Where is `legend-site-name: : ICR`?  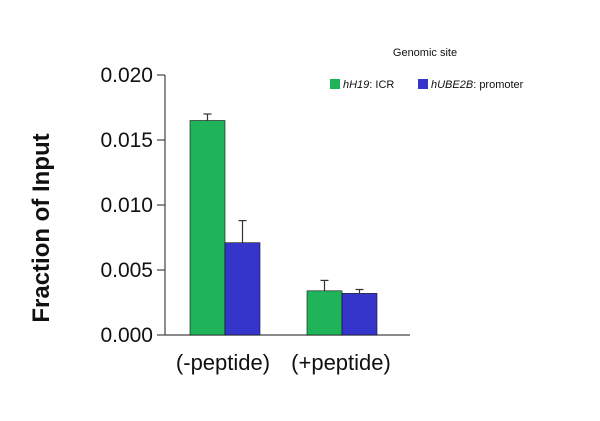 legend-site-name: : ICR is located at coordinates (381, 85).